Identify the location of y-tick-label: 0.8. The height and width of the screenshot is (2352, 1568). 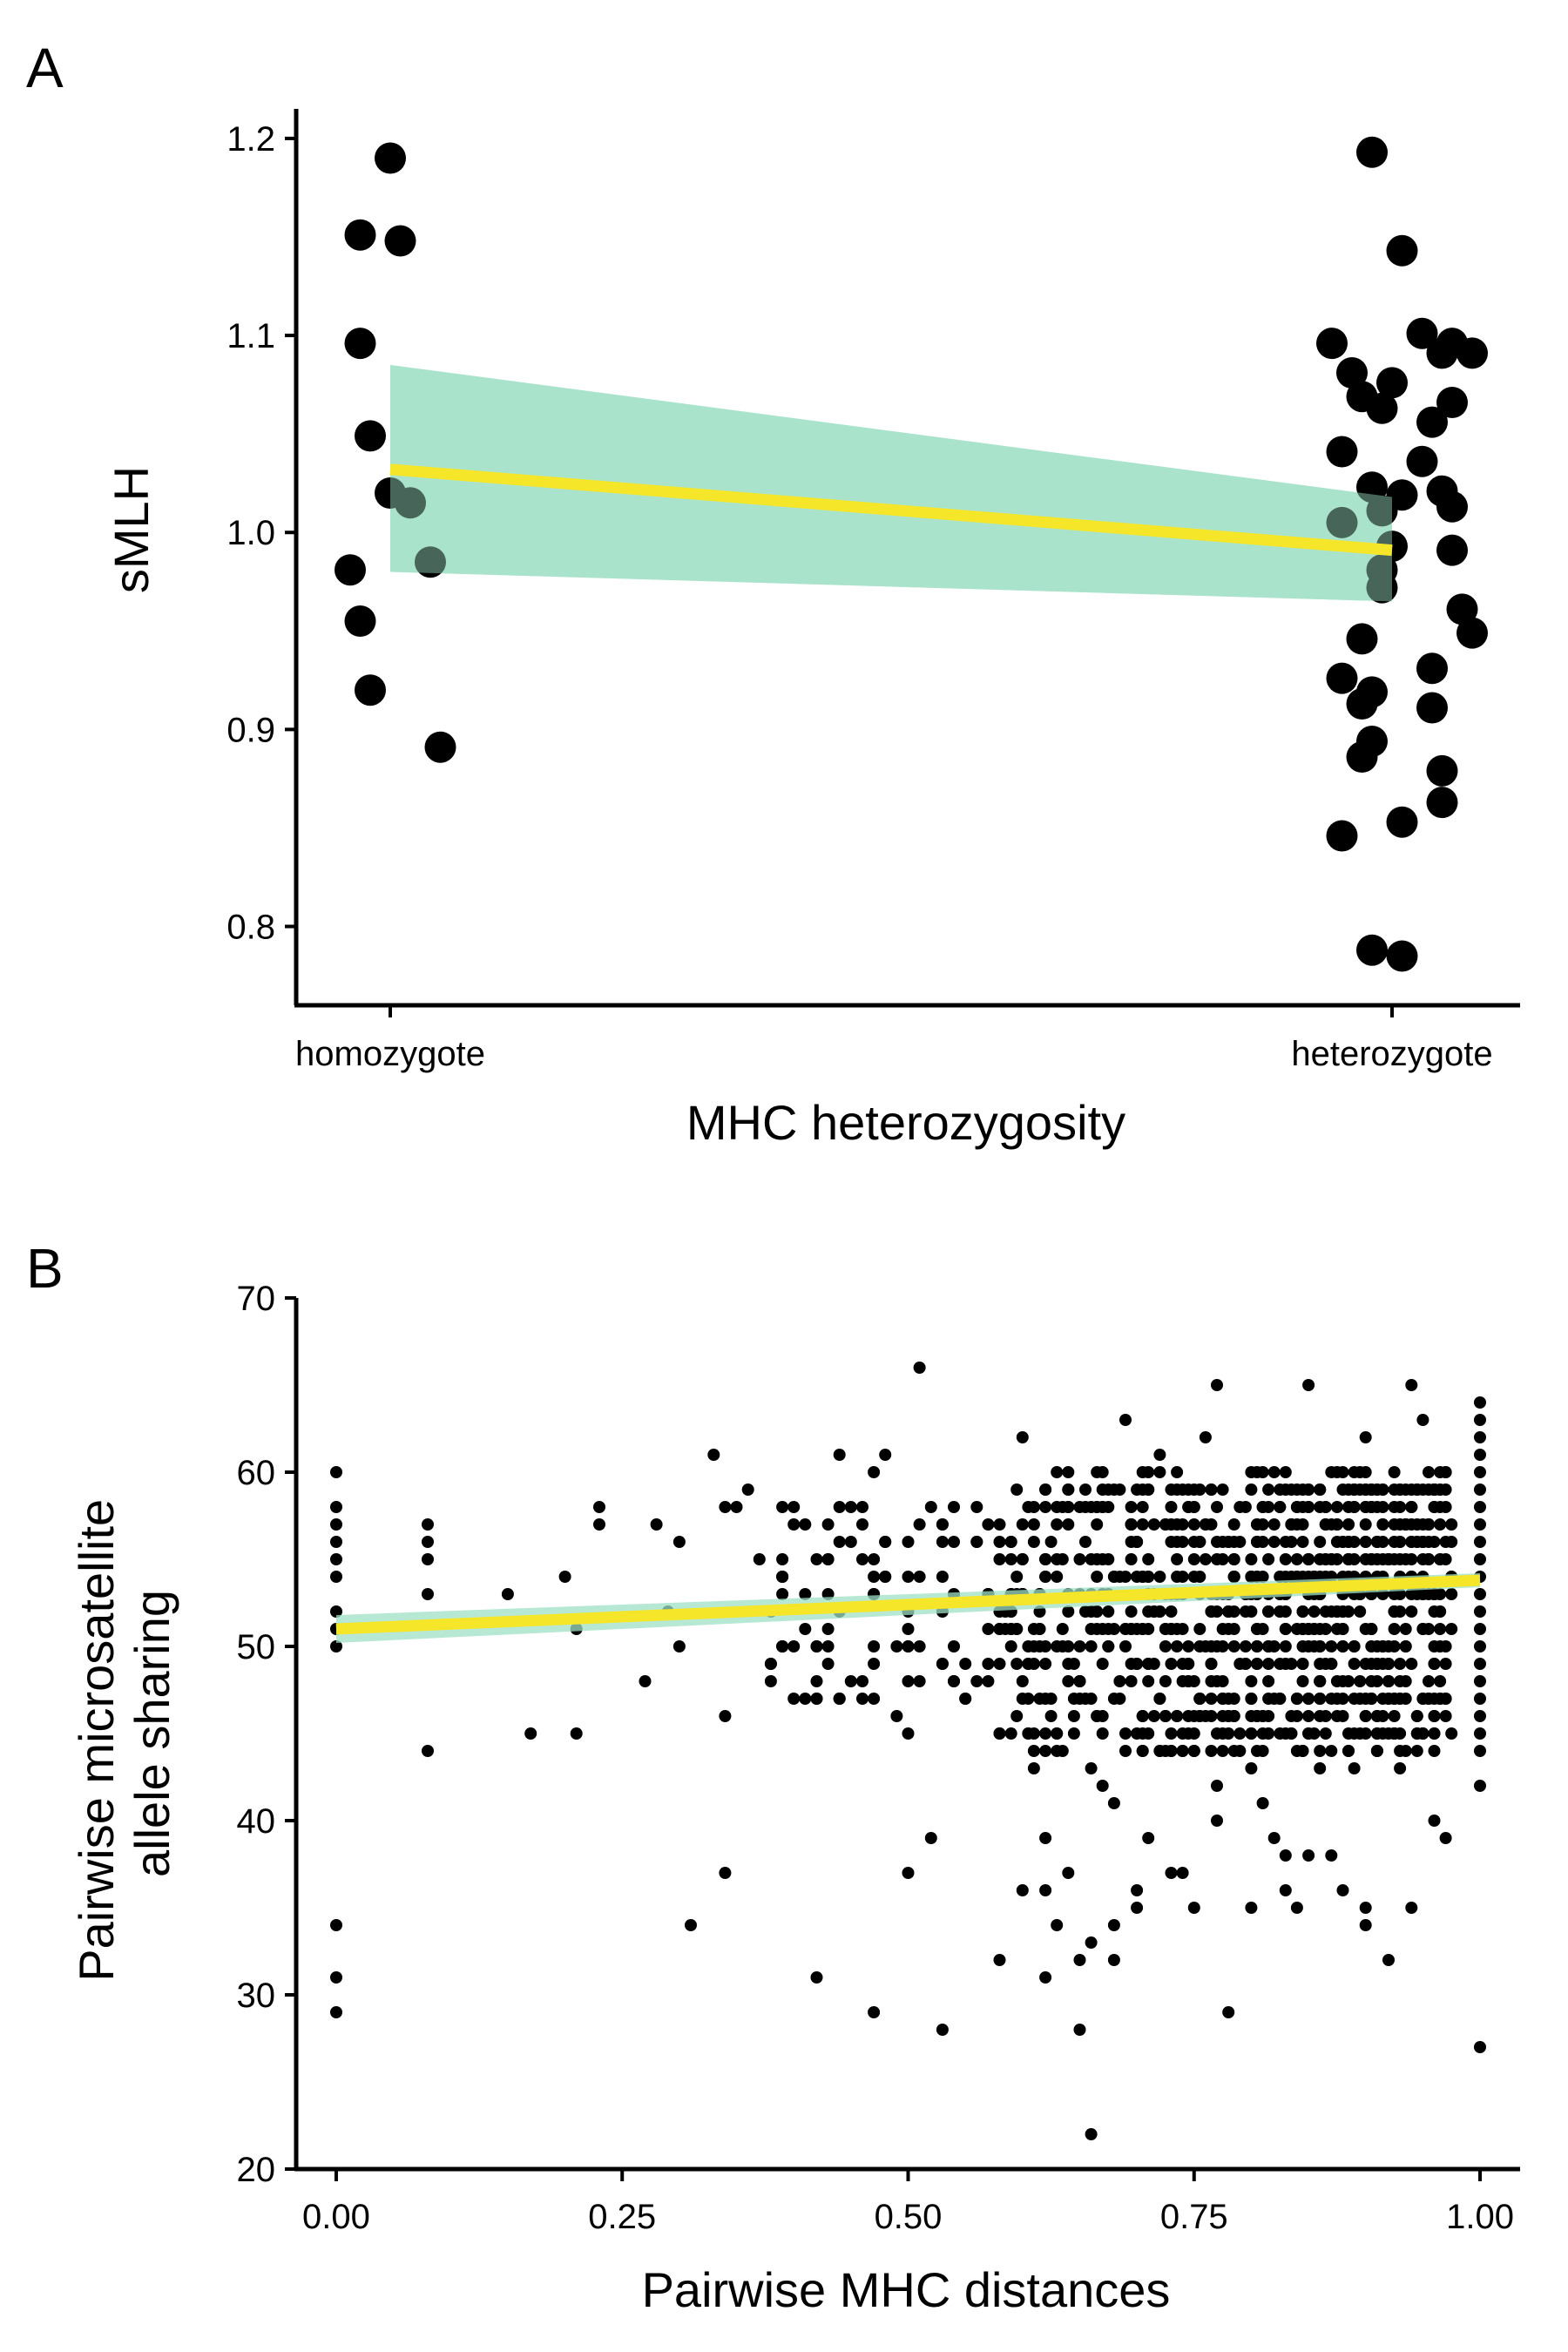
(250, 928).